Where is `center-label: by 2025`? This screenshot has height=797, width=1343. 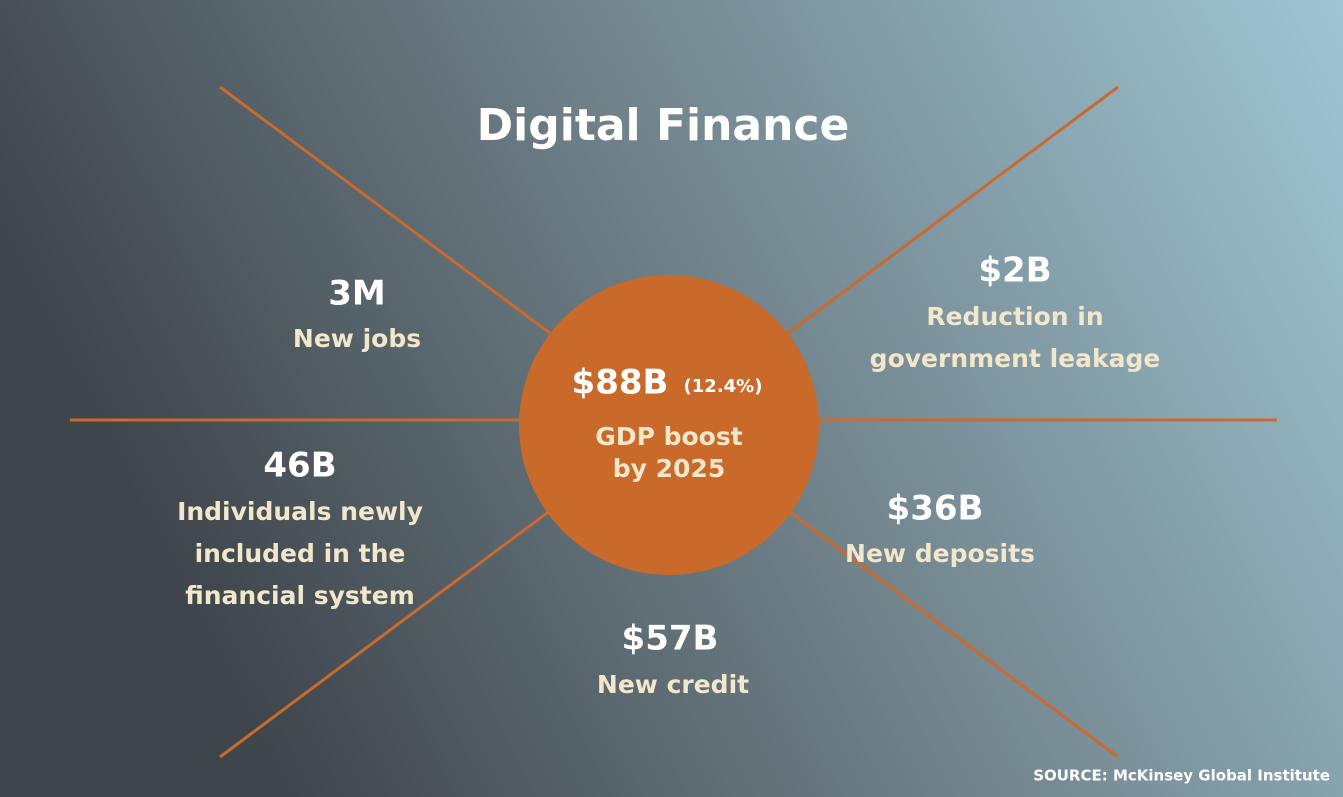
center-label: by 2025 is located at coordinates (669, 468).